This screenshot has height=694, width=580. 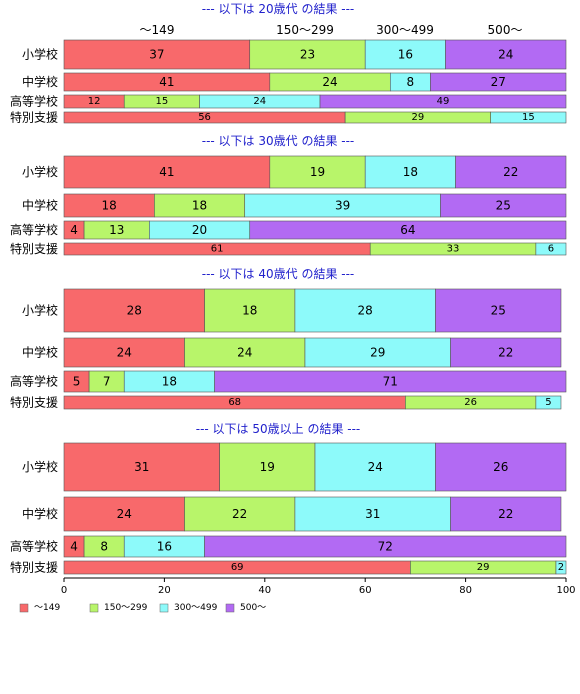 What do you see at coordinates (264, 590) in the screenshot?
I see `x-tick-label: 40` at bounding box center [264, 590].